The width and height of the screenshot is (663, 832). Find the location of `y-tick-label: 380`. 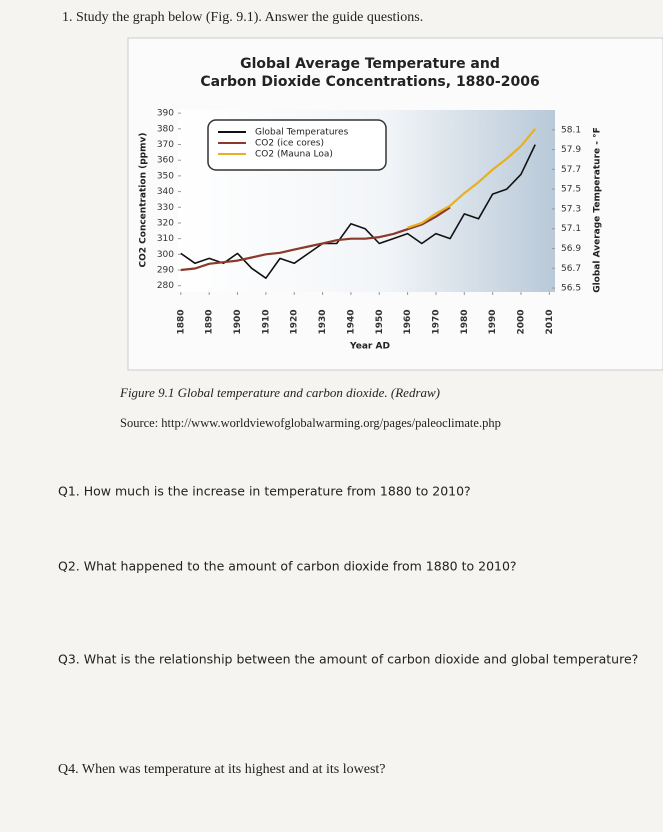

y-tick-label: 380 is located at coordinates (165, 129).